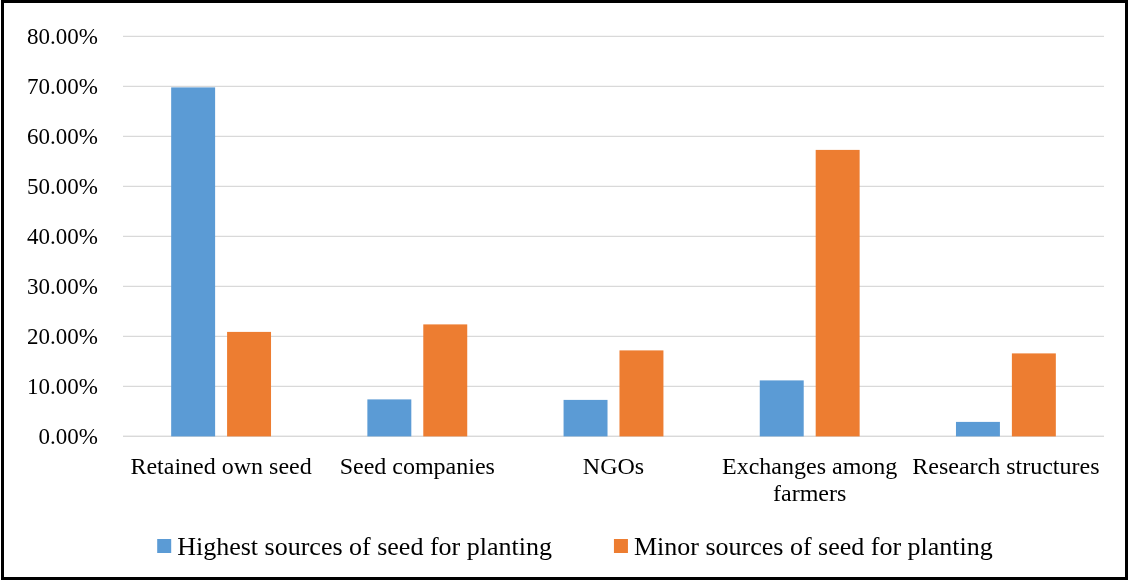 The image size is (1130, 581). I want to click on y-tick-label: 40.00%, so click(62, 236).